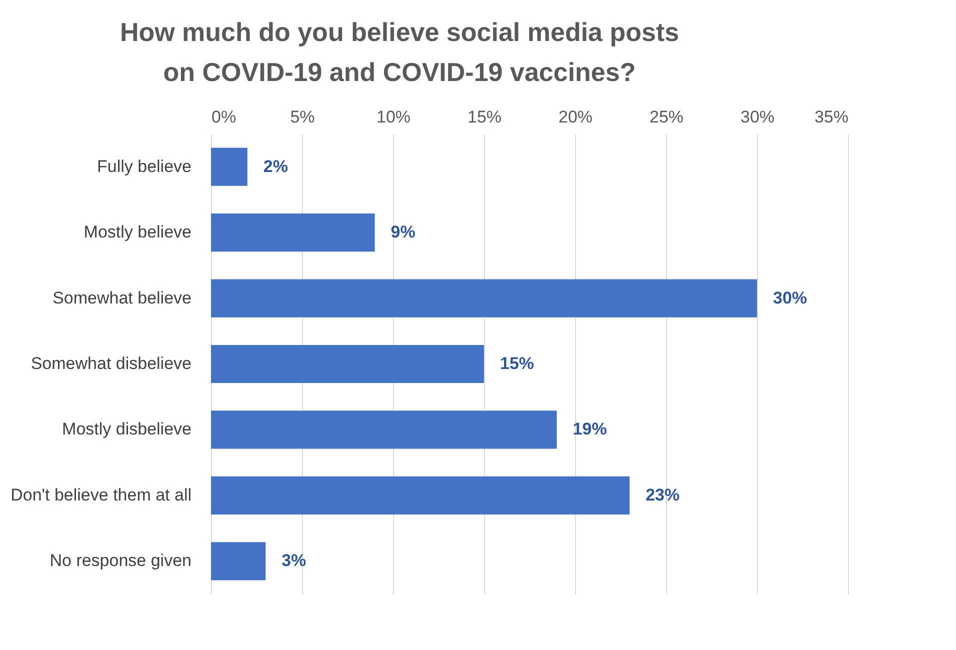 The image size is (956, 650). Describe the element at coordinates (575, 117) in the screenshot. I see `x-tick-label: 20%` at that location.